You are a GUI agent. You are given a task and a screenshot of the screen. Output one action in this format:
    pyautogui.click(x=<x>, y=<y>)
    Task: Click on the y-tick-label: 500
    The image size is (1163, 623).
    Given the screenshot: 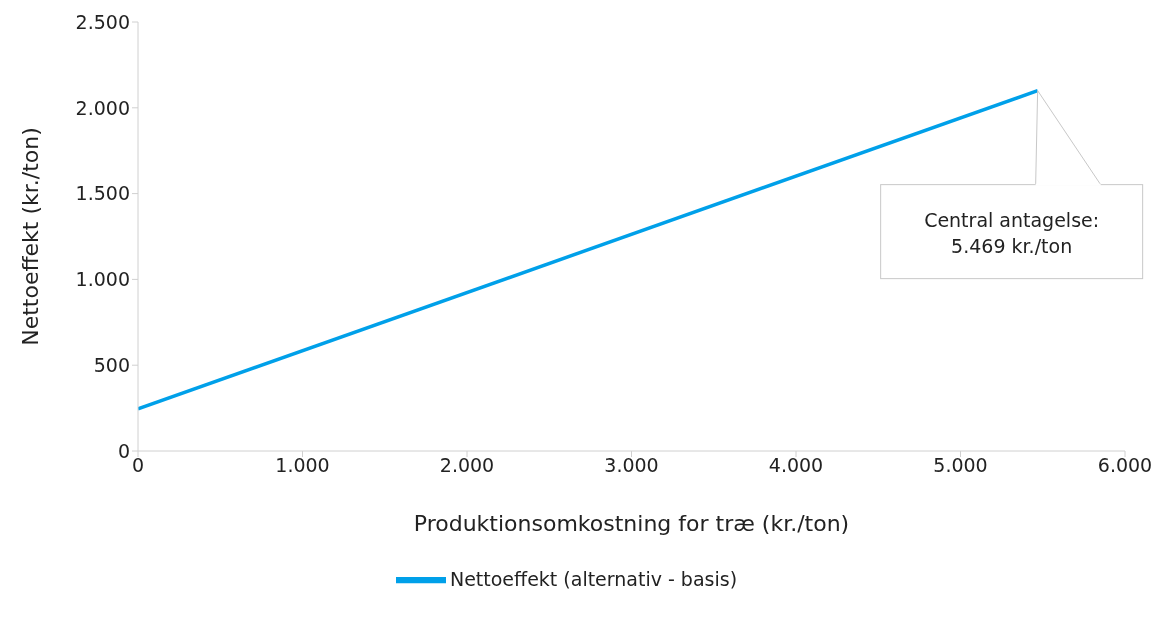 What is the action you would take?
    pyautogui.click(x=111, y=364)
    